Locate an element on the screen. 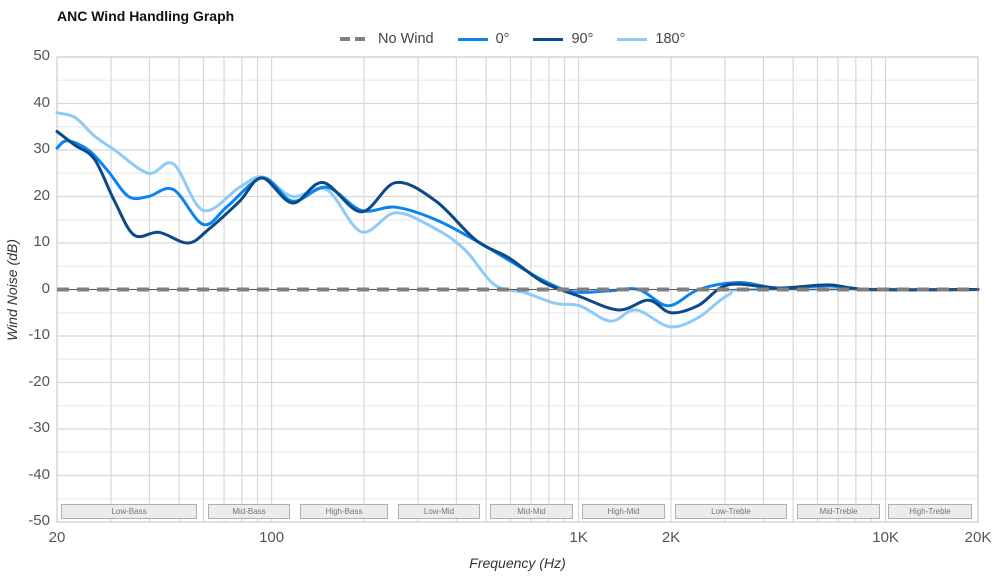 This screenshot has width=1000, height=578. legend-label: 0° is located at coordinates (502, 39).